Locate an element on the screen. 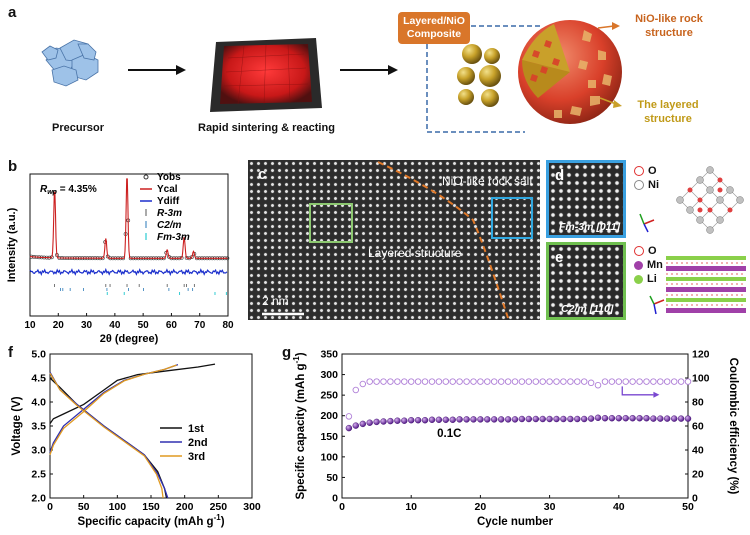 This screenshot has width=750, height=535. legend-mn-e: Mn is located at coordinates (655, 265).